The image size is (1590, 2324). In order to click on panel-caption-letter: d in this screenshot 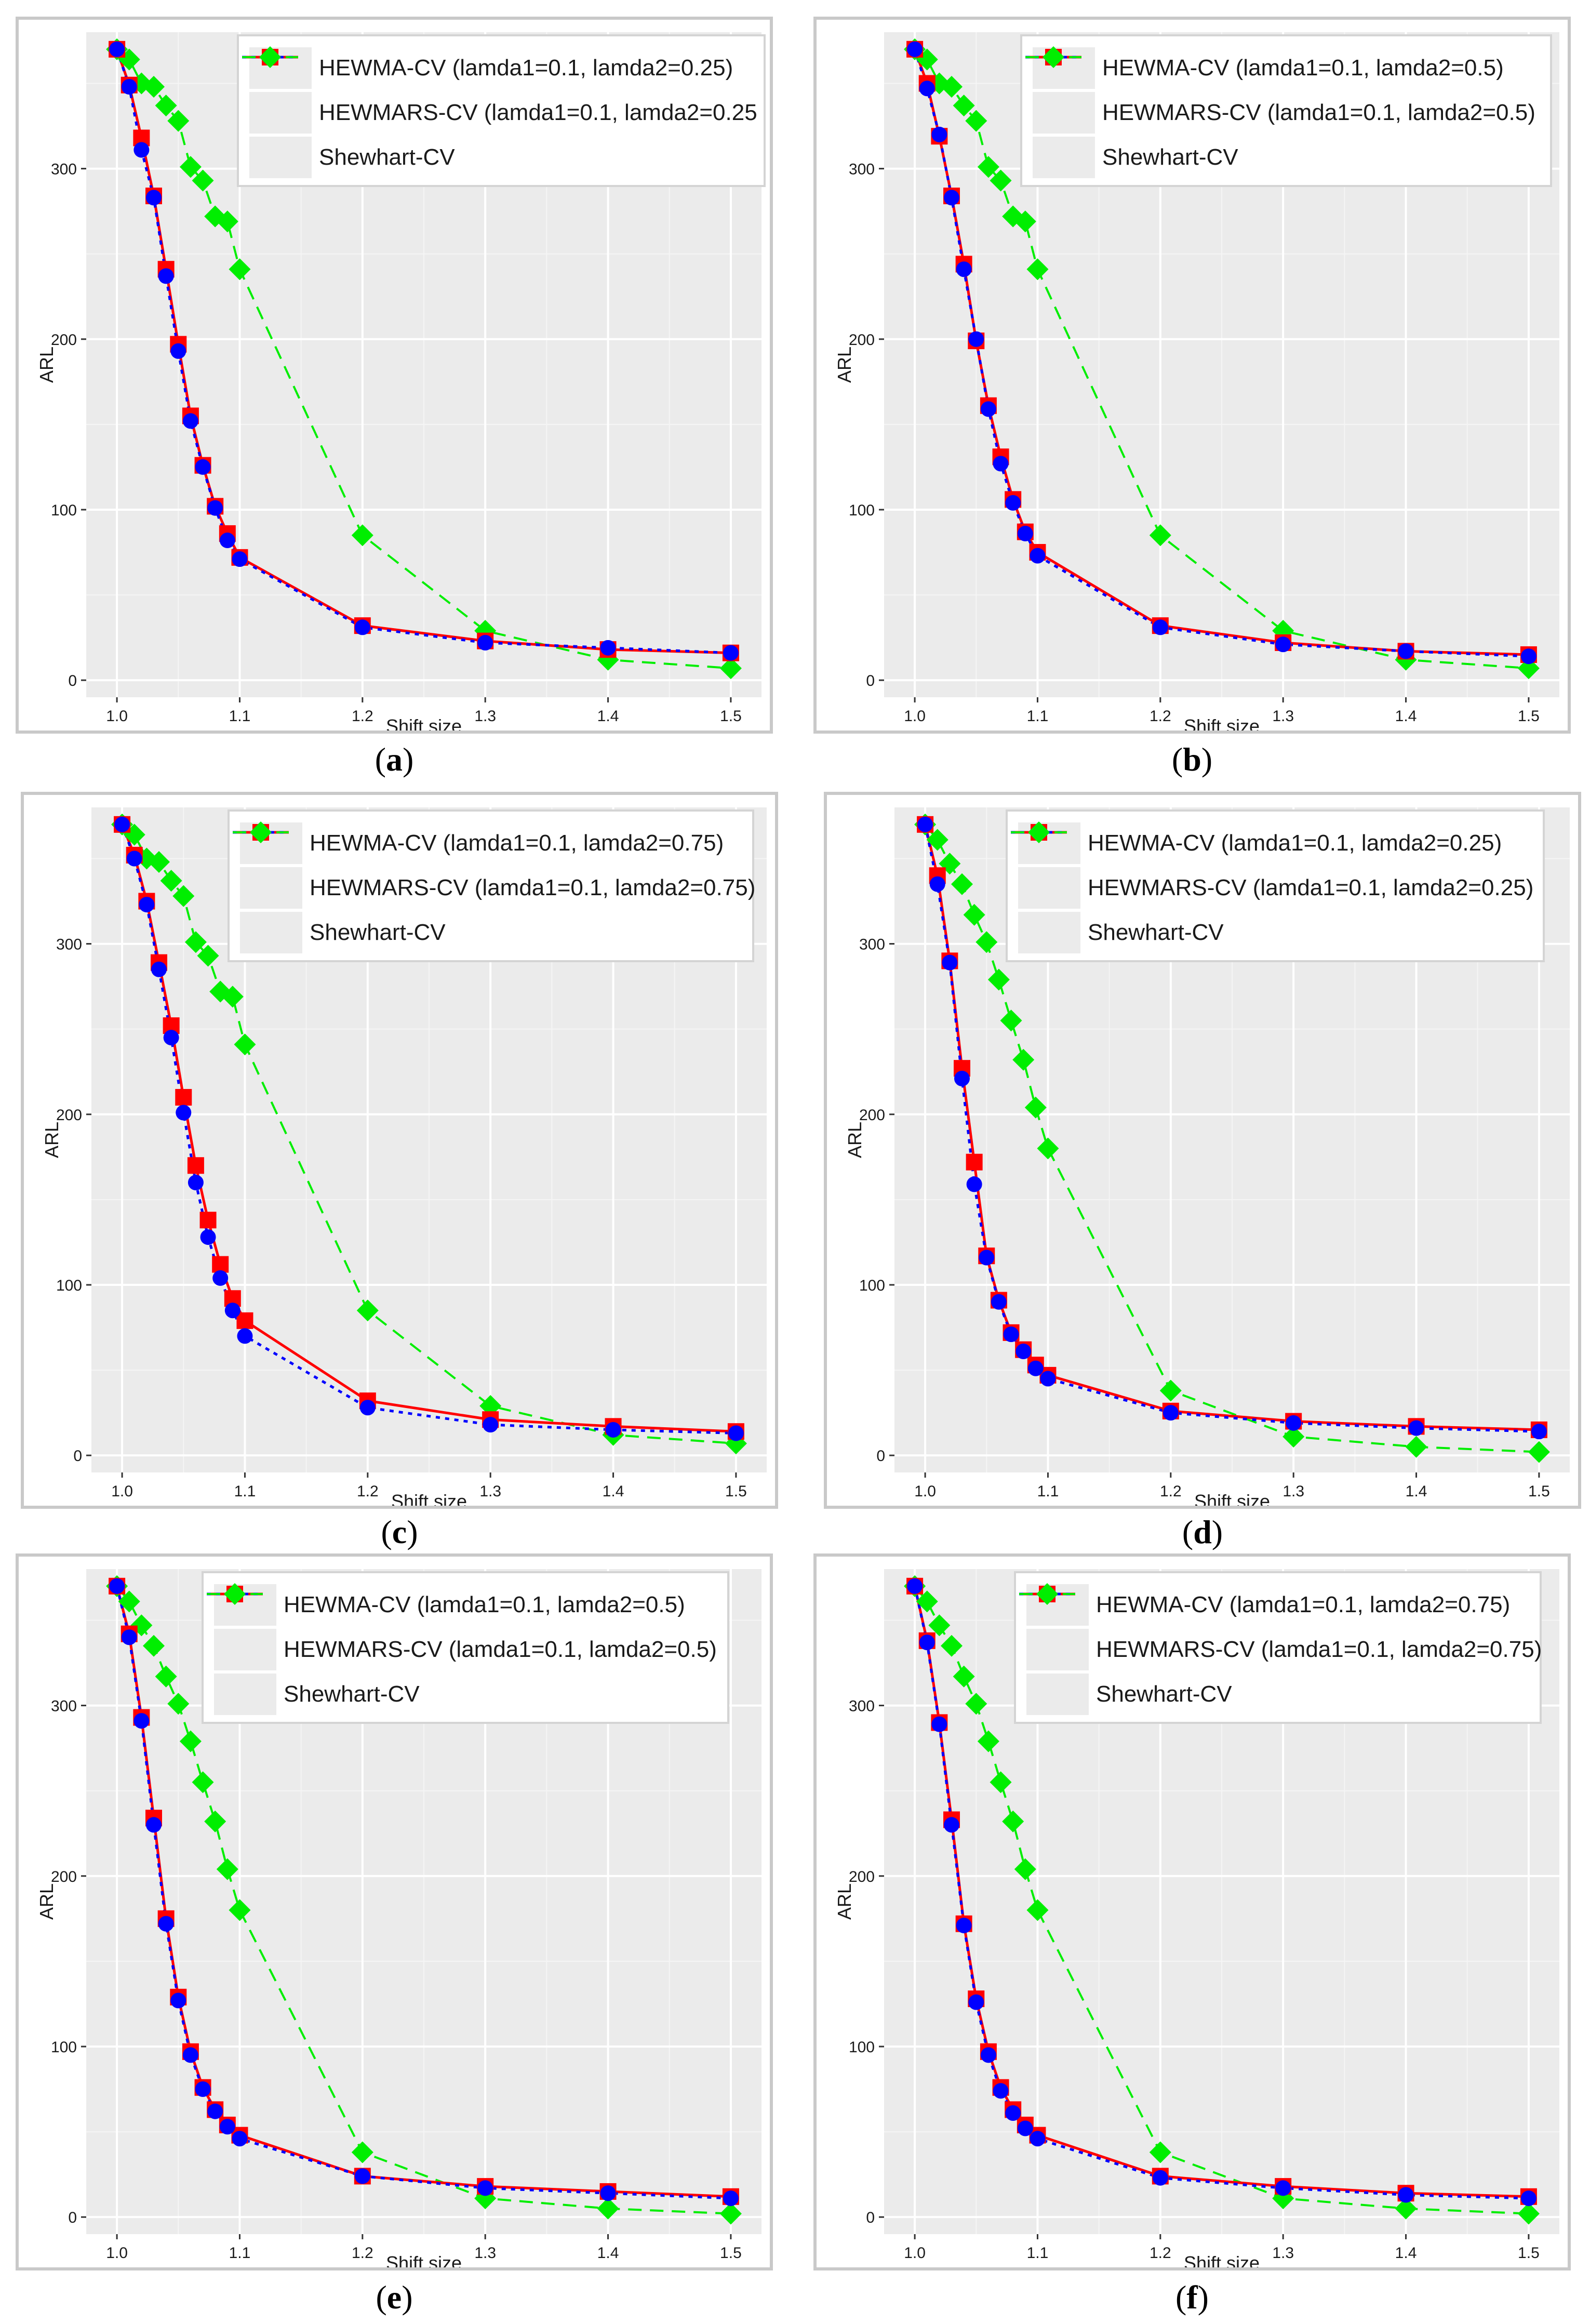, I will do `click(1202, 1531)`.